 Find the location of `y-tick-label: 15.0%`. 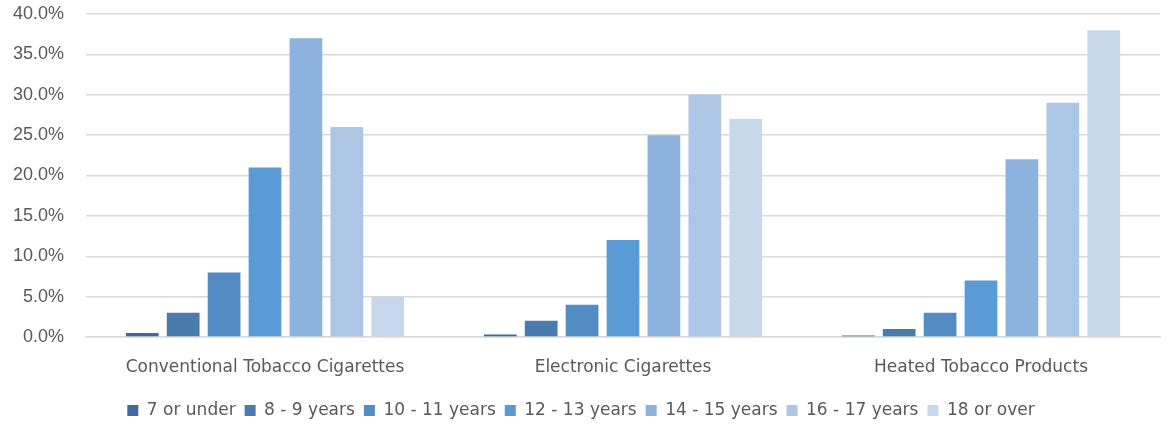

y-tick-label: 15.0% is located at coordinates (38, 214).